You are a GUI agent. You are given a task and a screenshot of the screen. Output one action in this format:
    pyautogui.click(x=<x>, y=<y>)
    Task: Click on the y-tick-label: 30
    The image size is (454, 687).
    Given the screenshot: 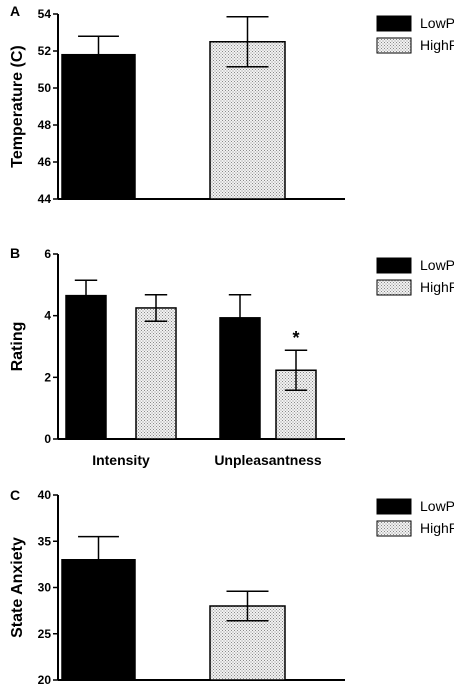 What is the action you would take?
    pyautogui.click(x=45, y=588)
    